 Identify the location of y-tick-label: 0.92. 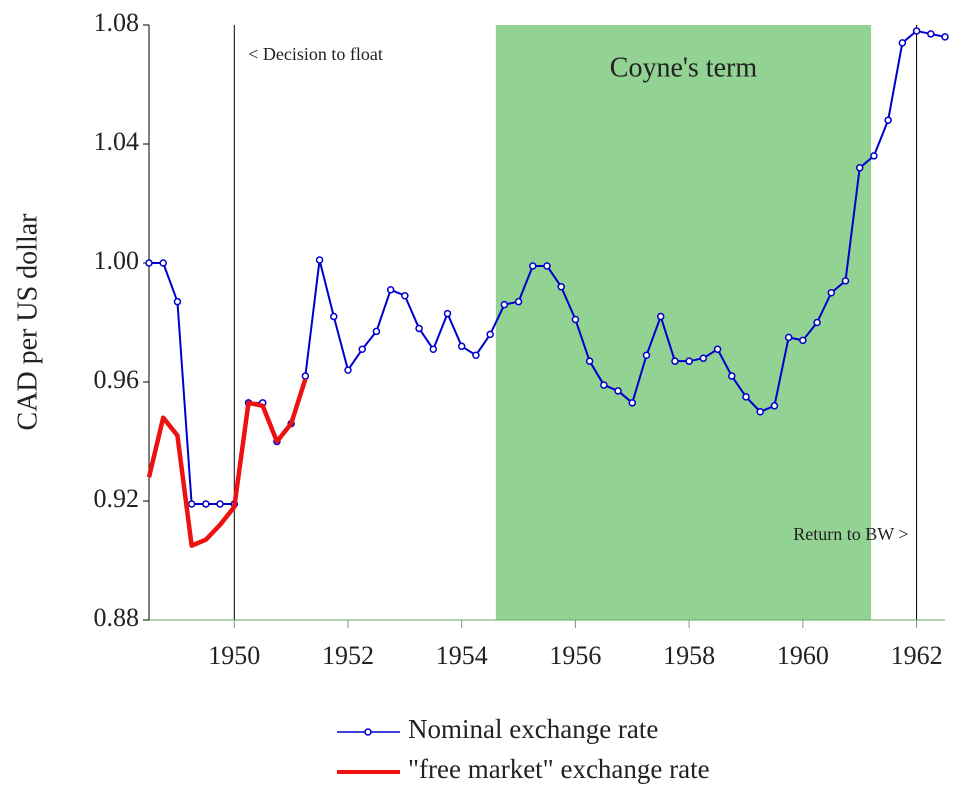
(117, 498).